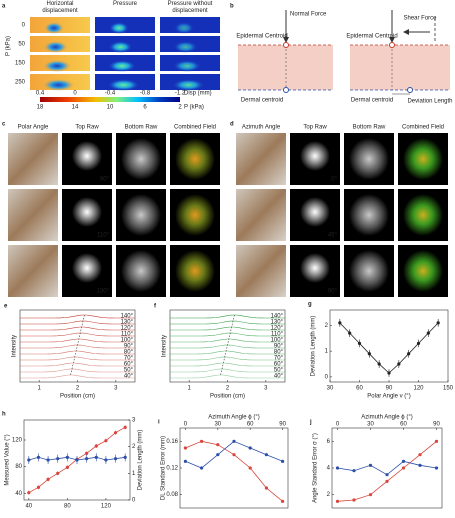  Describe the element at coordinates (232, 7) in the screenshot. I see `panel-letter: b` at that location.